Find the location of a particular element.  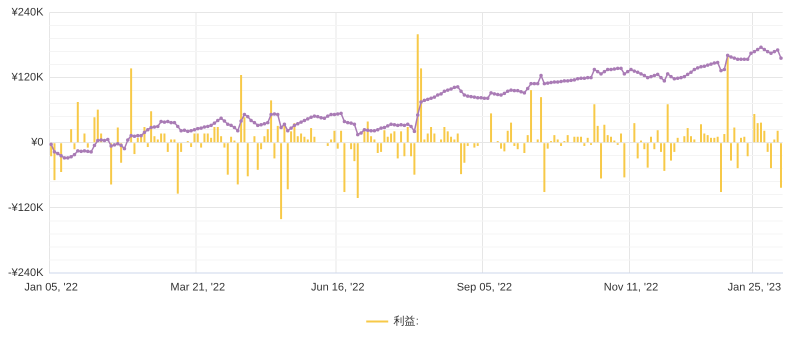

y-tick-label: -¥120K is located at coordinates (26, 208).